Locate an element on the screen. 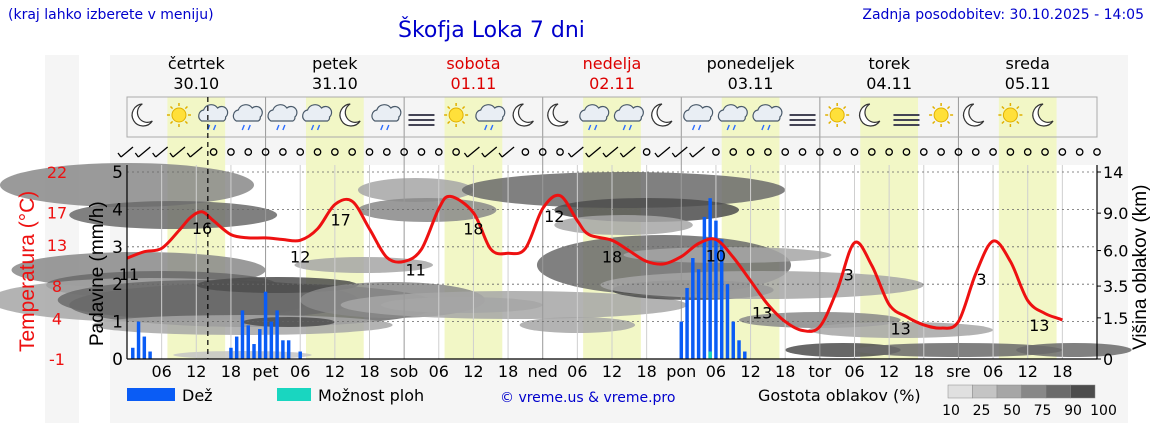 The image size is (1152, 443). cloud-height-tick: 9.0 is located at coordinates (1115, 213).